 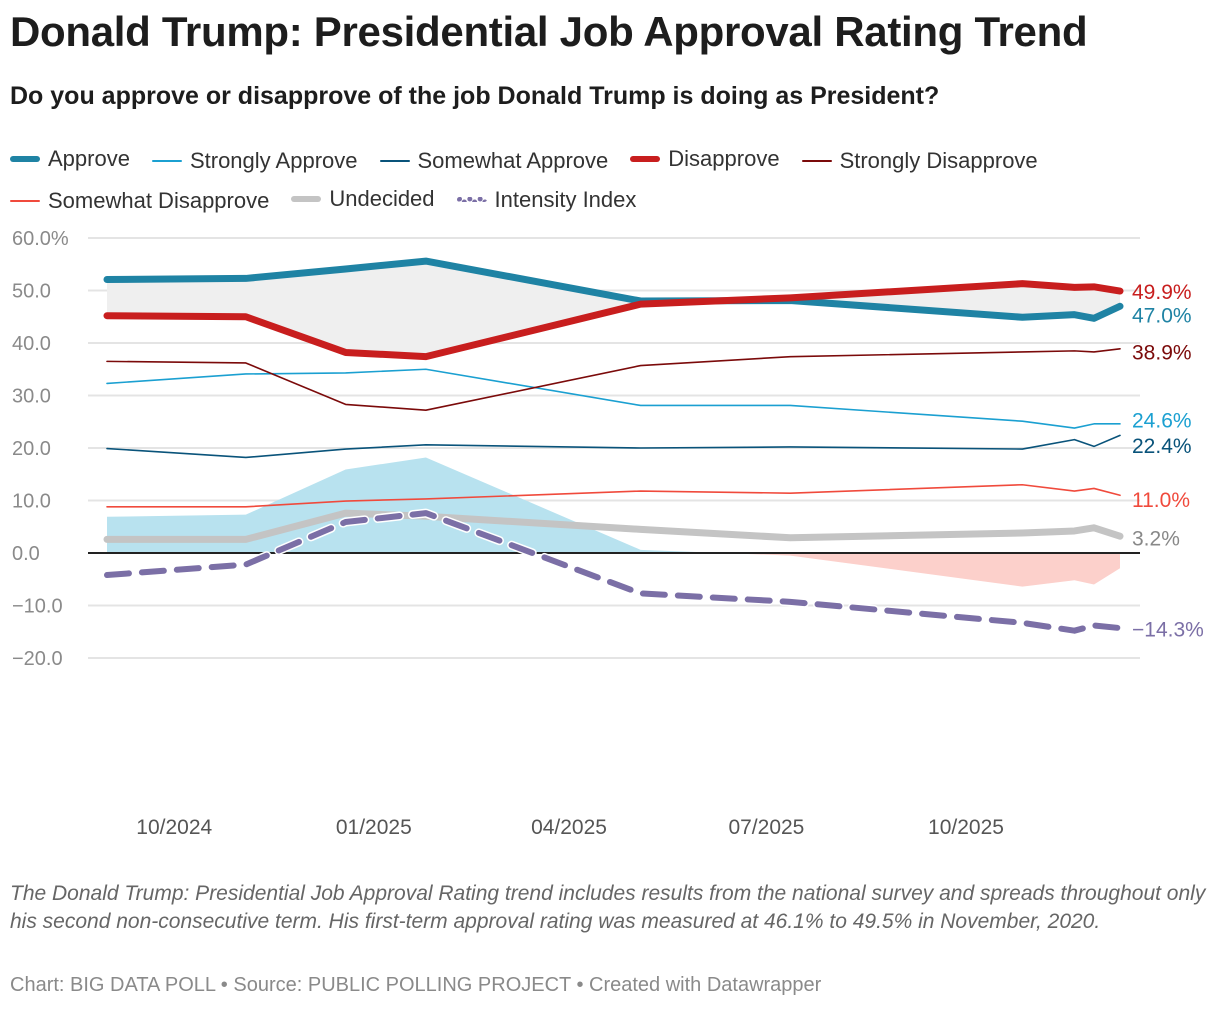 I want to click on y-tick-label: 0.0, so click(x=26, y=554).